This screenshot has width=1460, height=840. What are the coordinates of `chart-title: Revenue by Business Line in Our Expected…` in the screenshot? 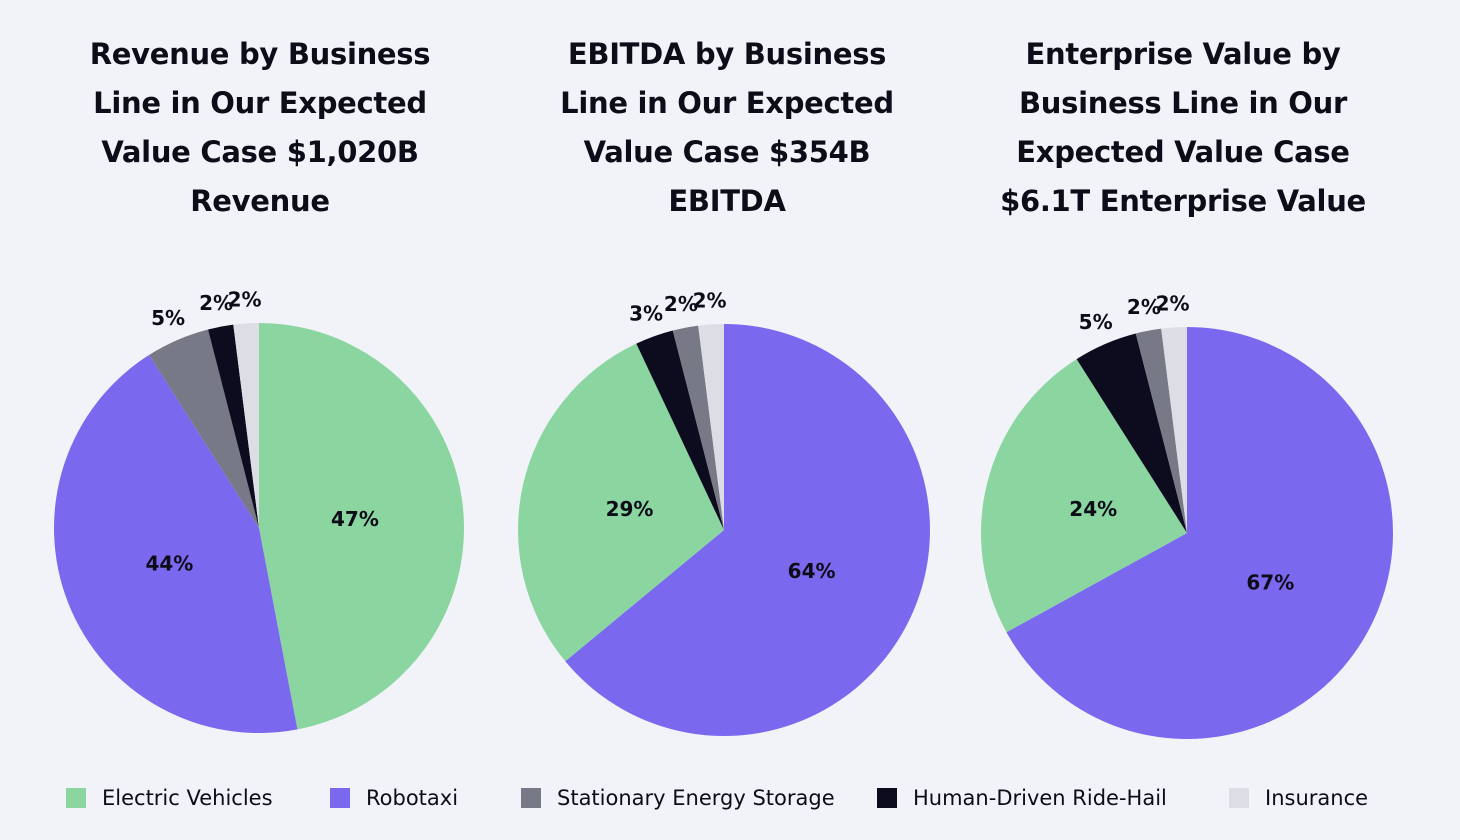 It's located at (260, 128).